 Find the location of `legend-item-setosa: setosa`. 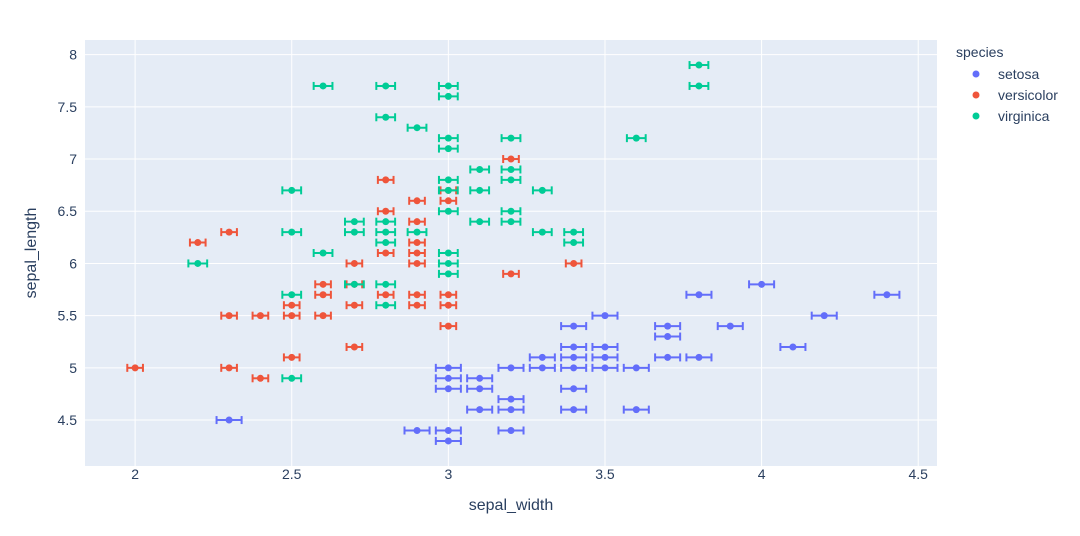

legend-item-setosa: setosa is located at coordinates (1006, 74).